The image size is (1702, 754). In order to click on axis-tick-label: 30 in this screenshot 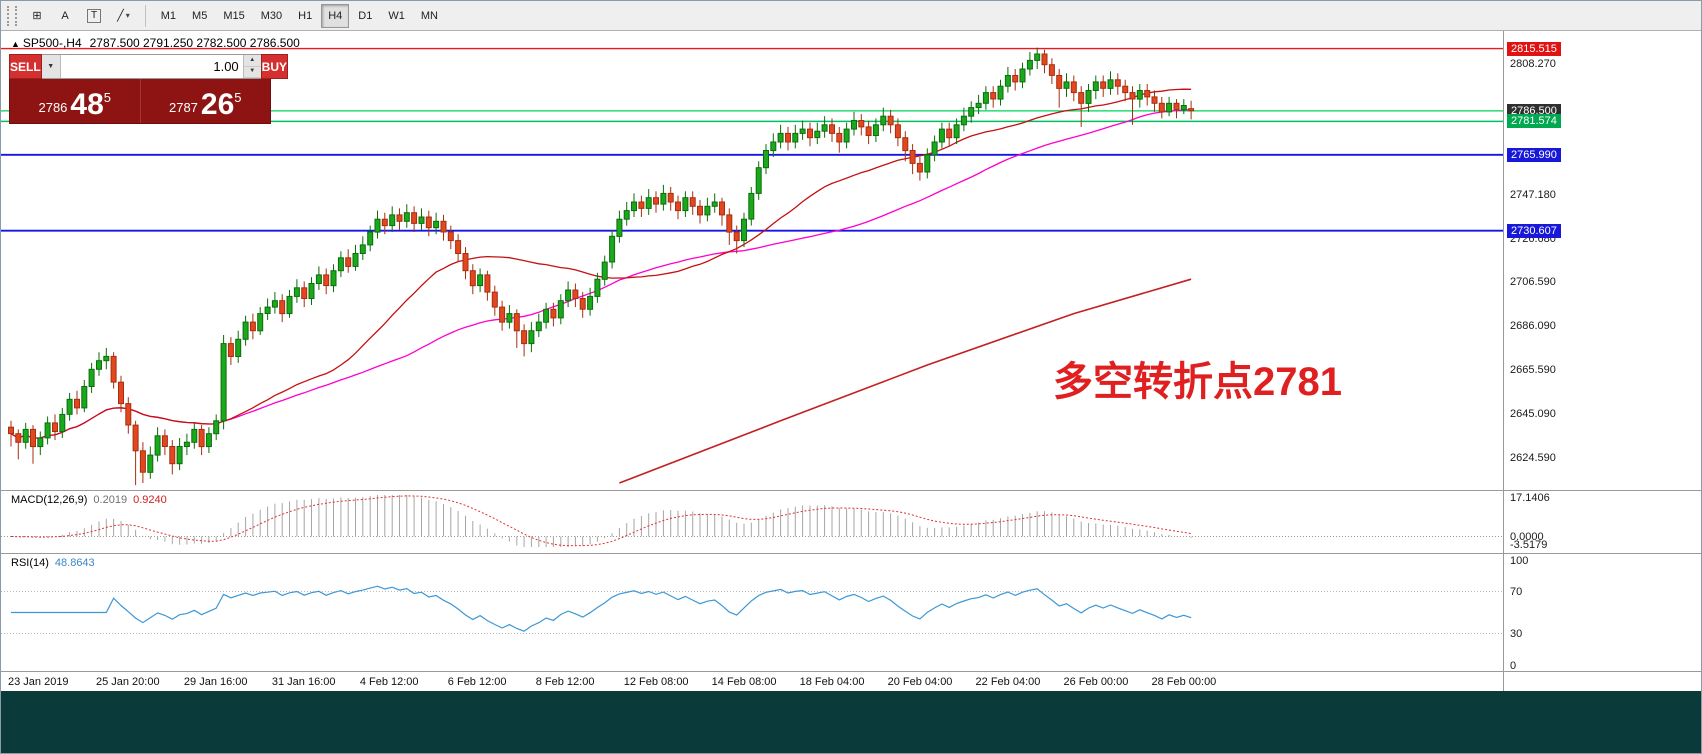, I will do `click(1516, 634)`.